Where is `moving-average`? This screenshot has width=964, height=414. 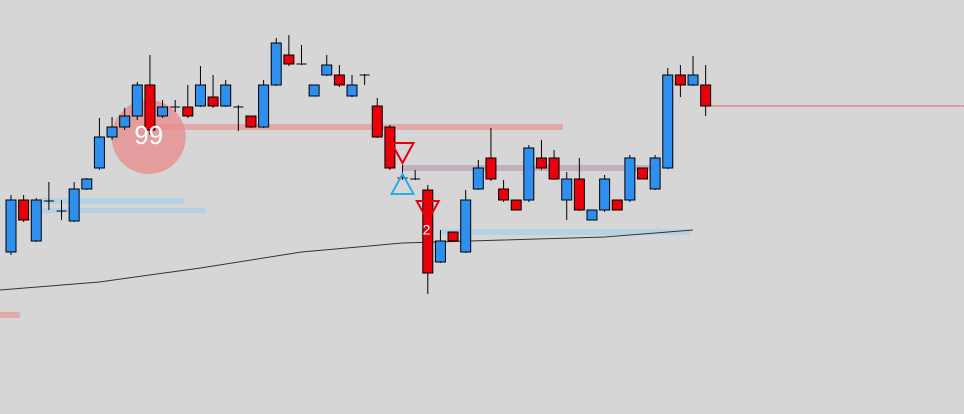 moving-average is located at coordinates (347, 260).